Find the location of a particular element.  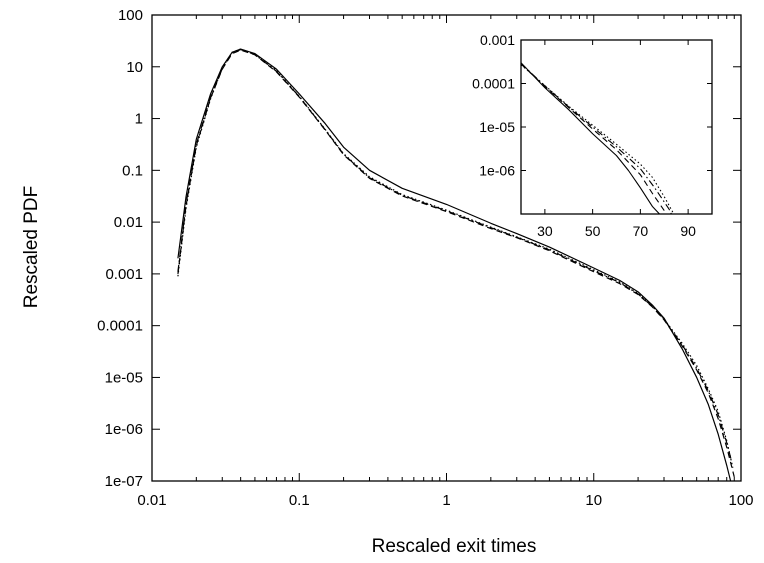

main-y-tick-label: 1 is located at coordinates (139, 119).